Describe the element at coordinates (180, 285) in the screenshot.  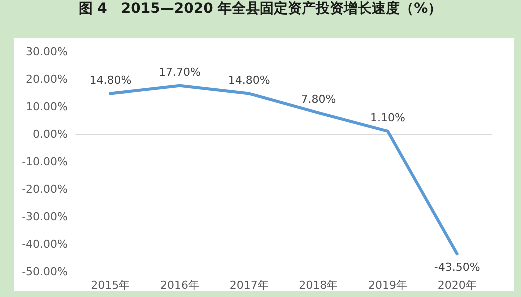
I see `x-tick-label: 2016年` at that location.